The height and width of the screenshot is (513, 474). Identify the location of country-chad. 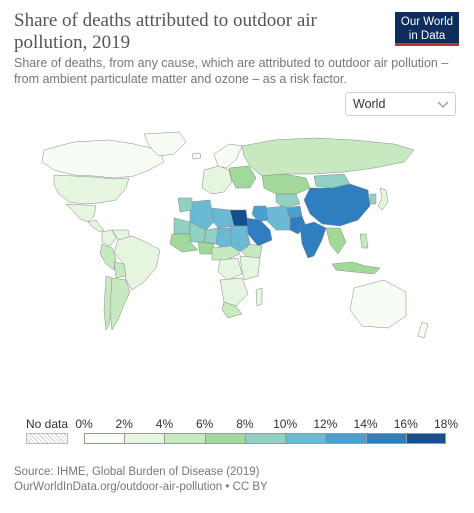
(224, 238).